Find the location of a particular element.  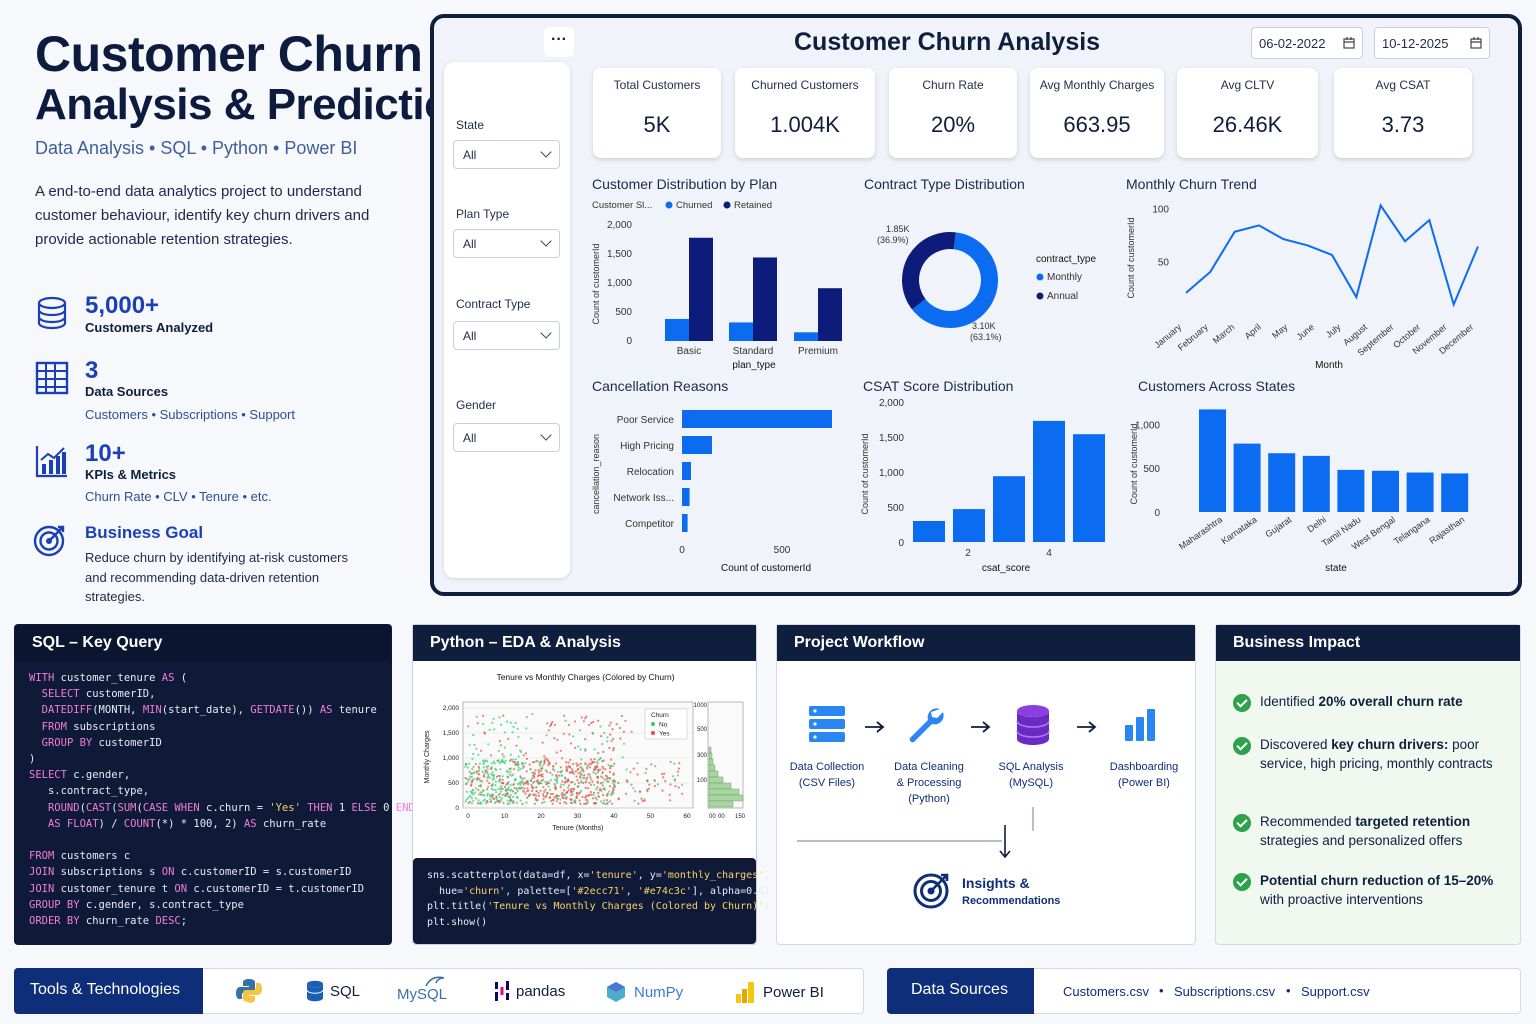

more-options-button: ··· is located at coordinates (559, 42).